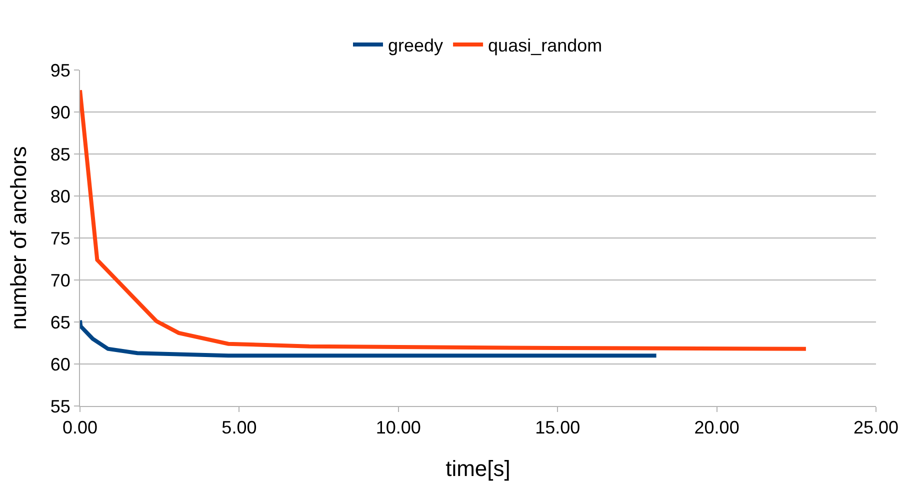  I want to click on y-tick-label: 80, so click(60, 196).